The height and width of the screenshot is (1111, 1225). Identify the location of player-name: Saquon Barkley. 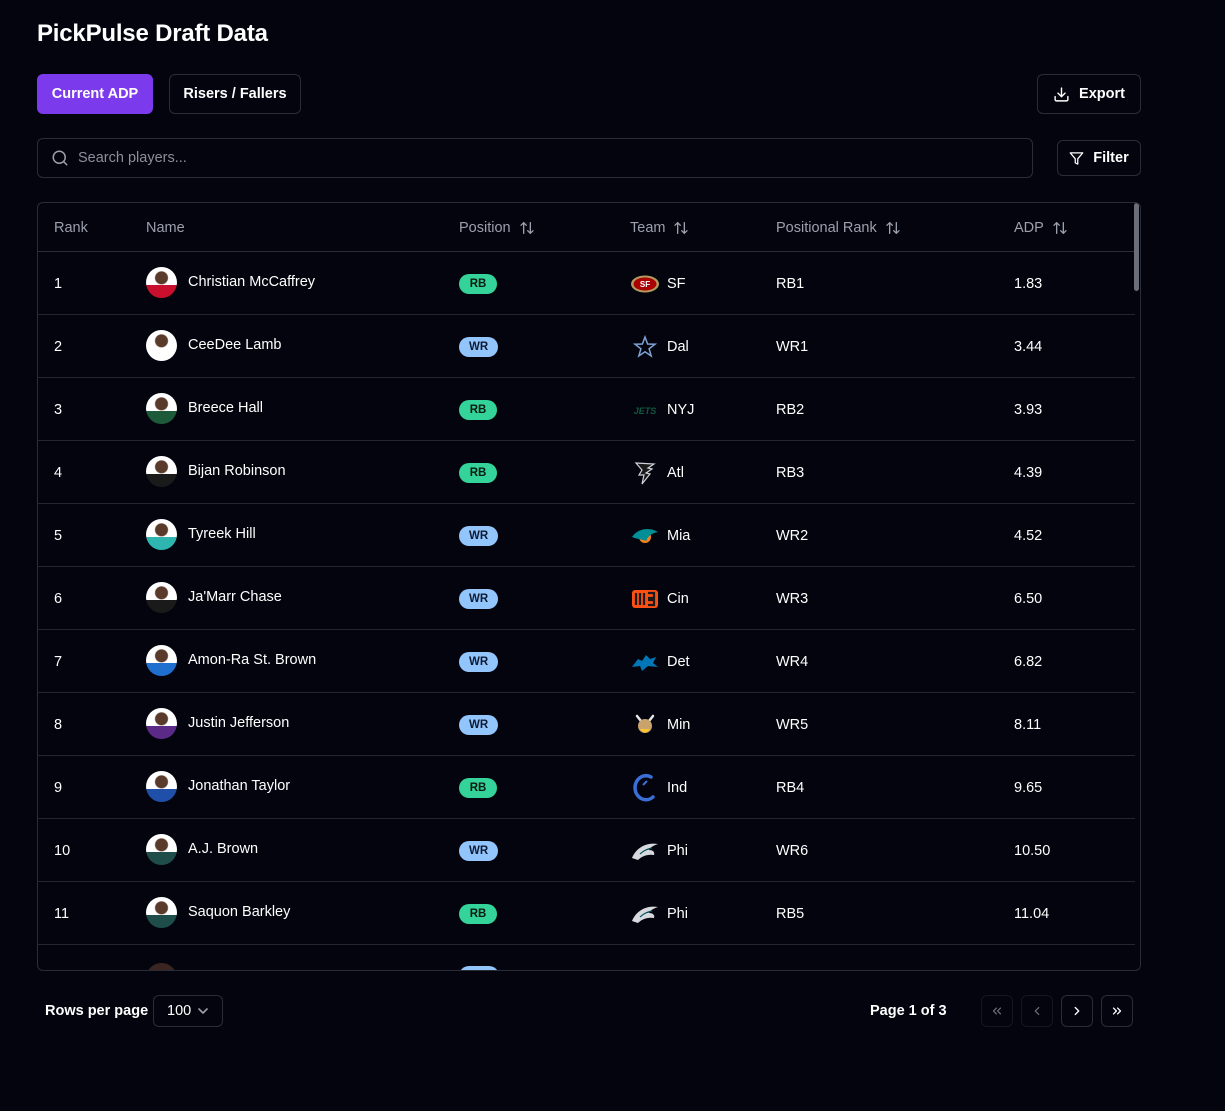
(239, 912).